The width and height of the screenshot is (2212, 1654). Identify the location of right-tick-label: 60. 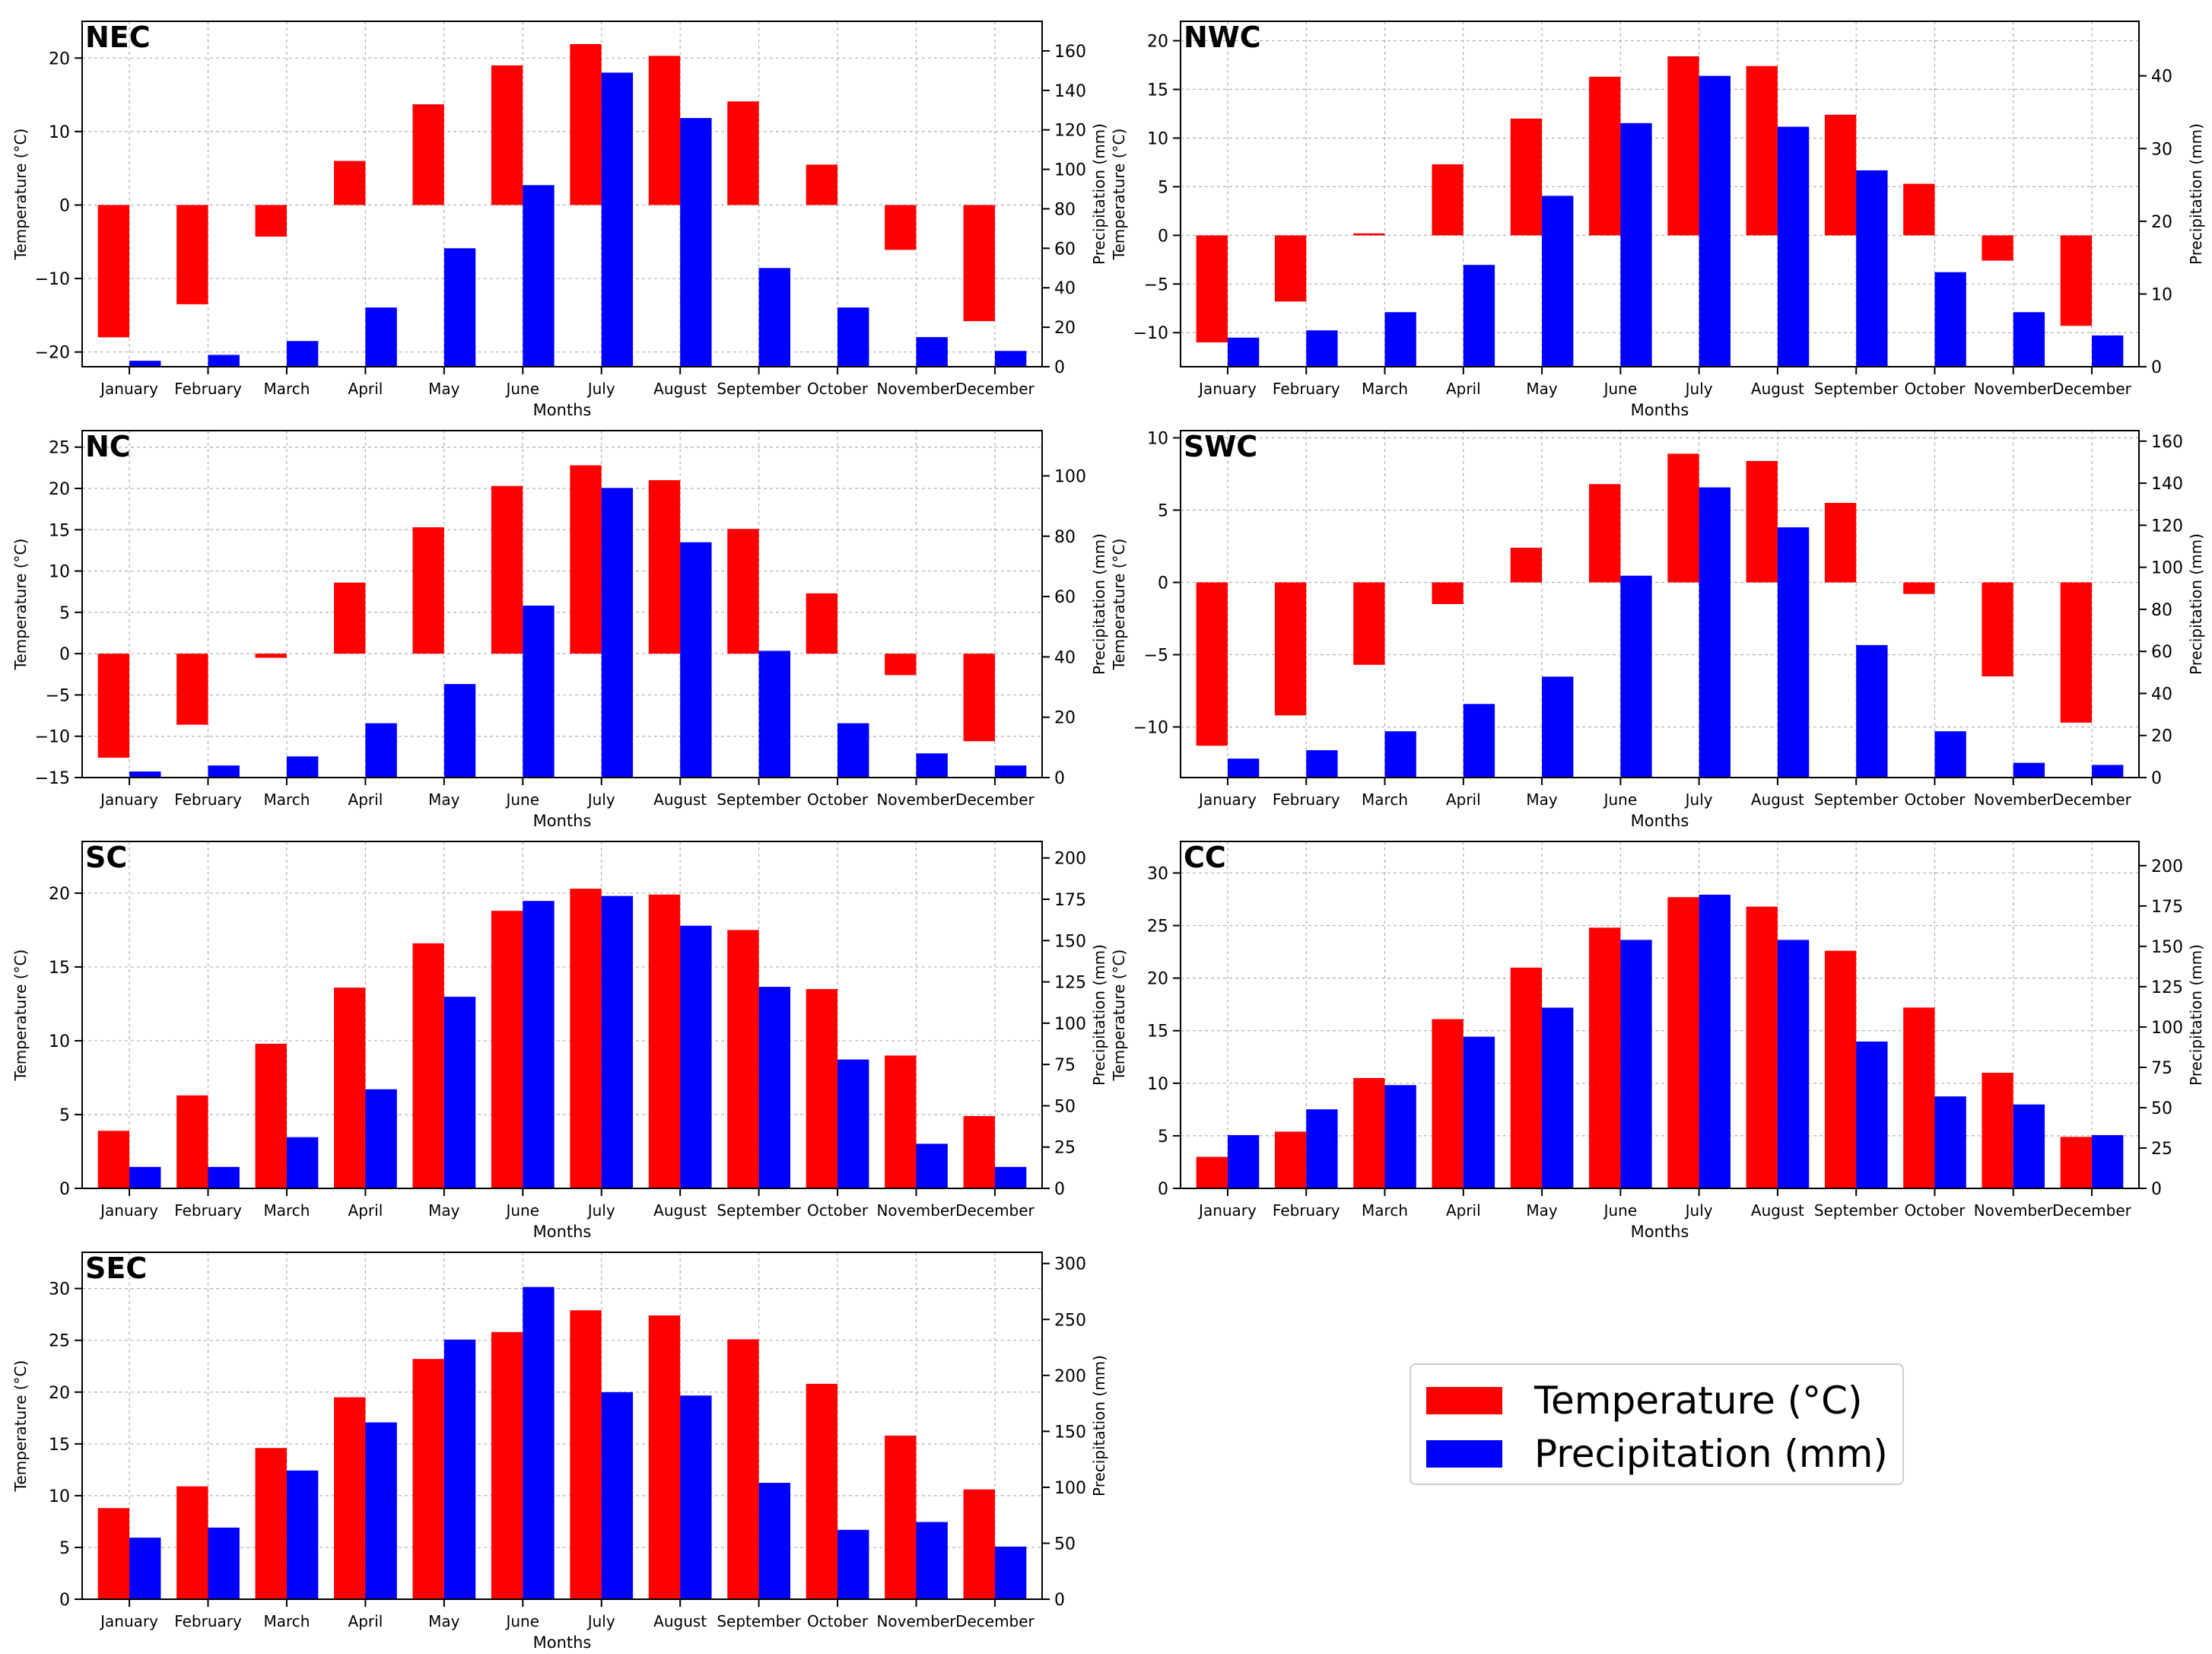
(1065, 250).